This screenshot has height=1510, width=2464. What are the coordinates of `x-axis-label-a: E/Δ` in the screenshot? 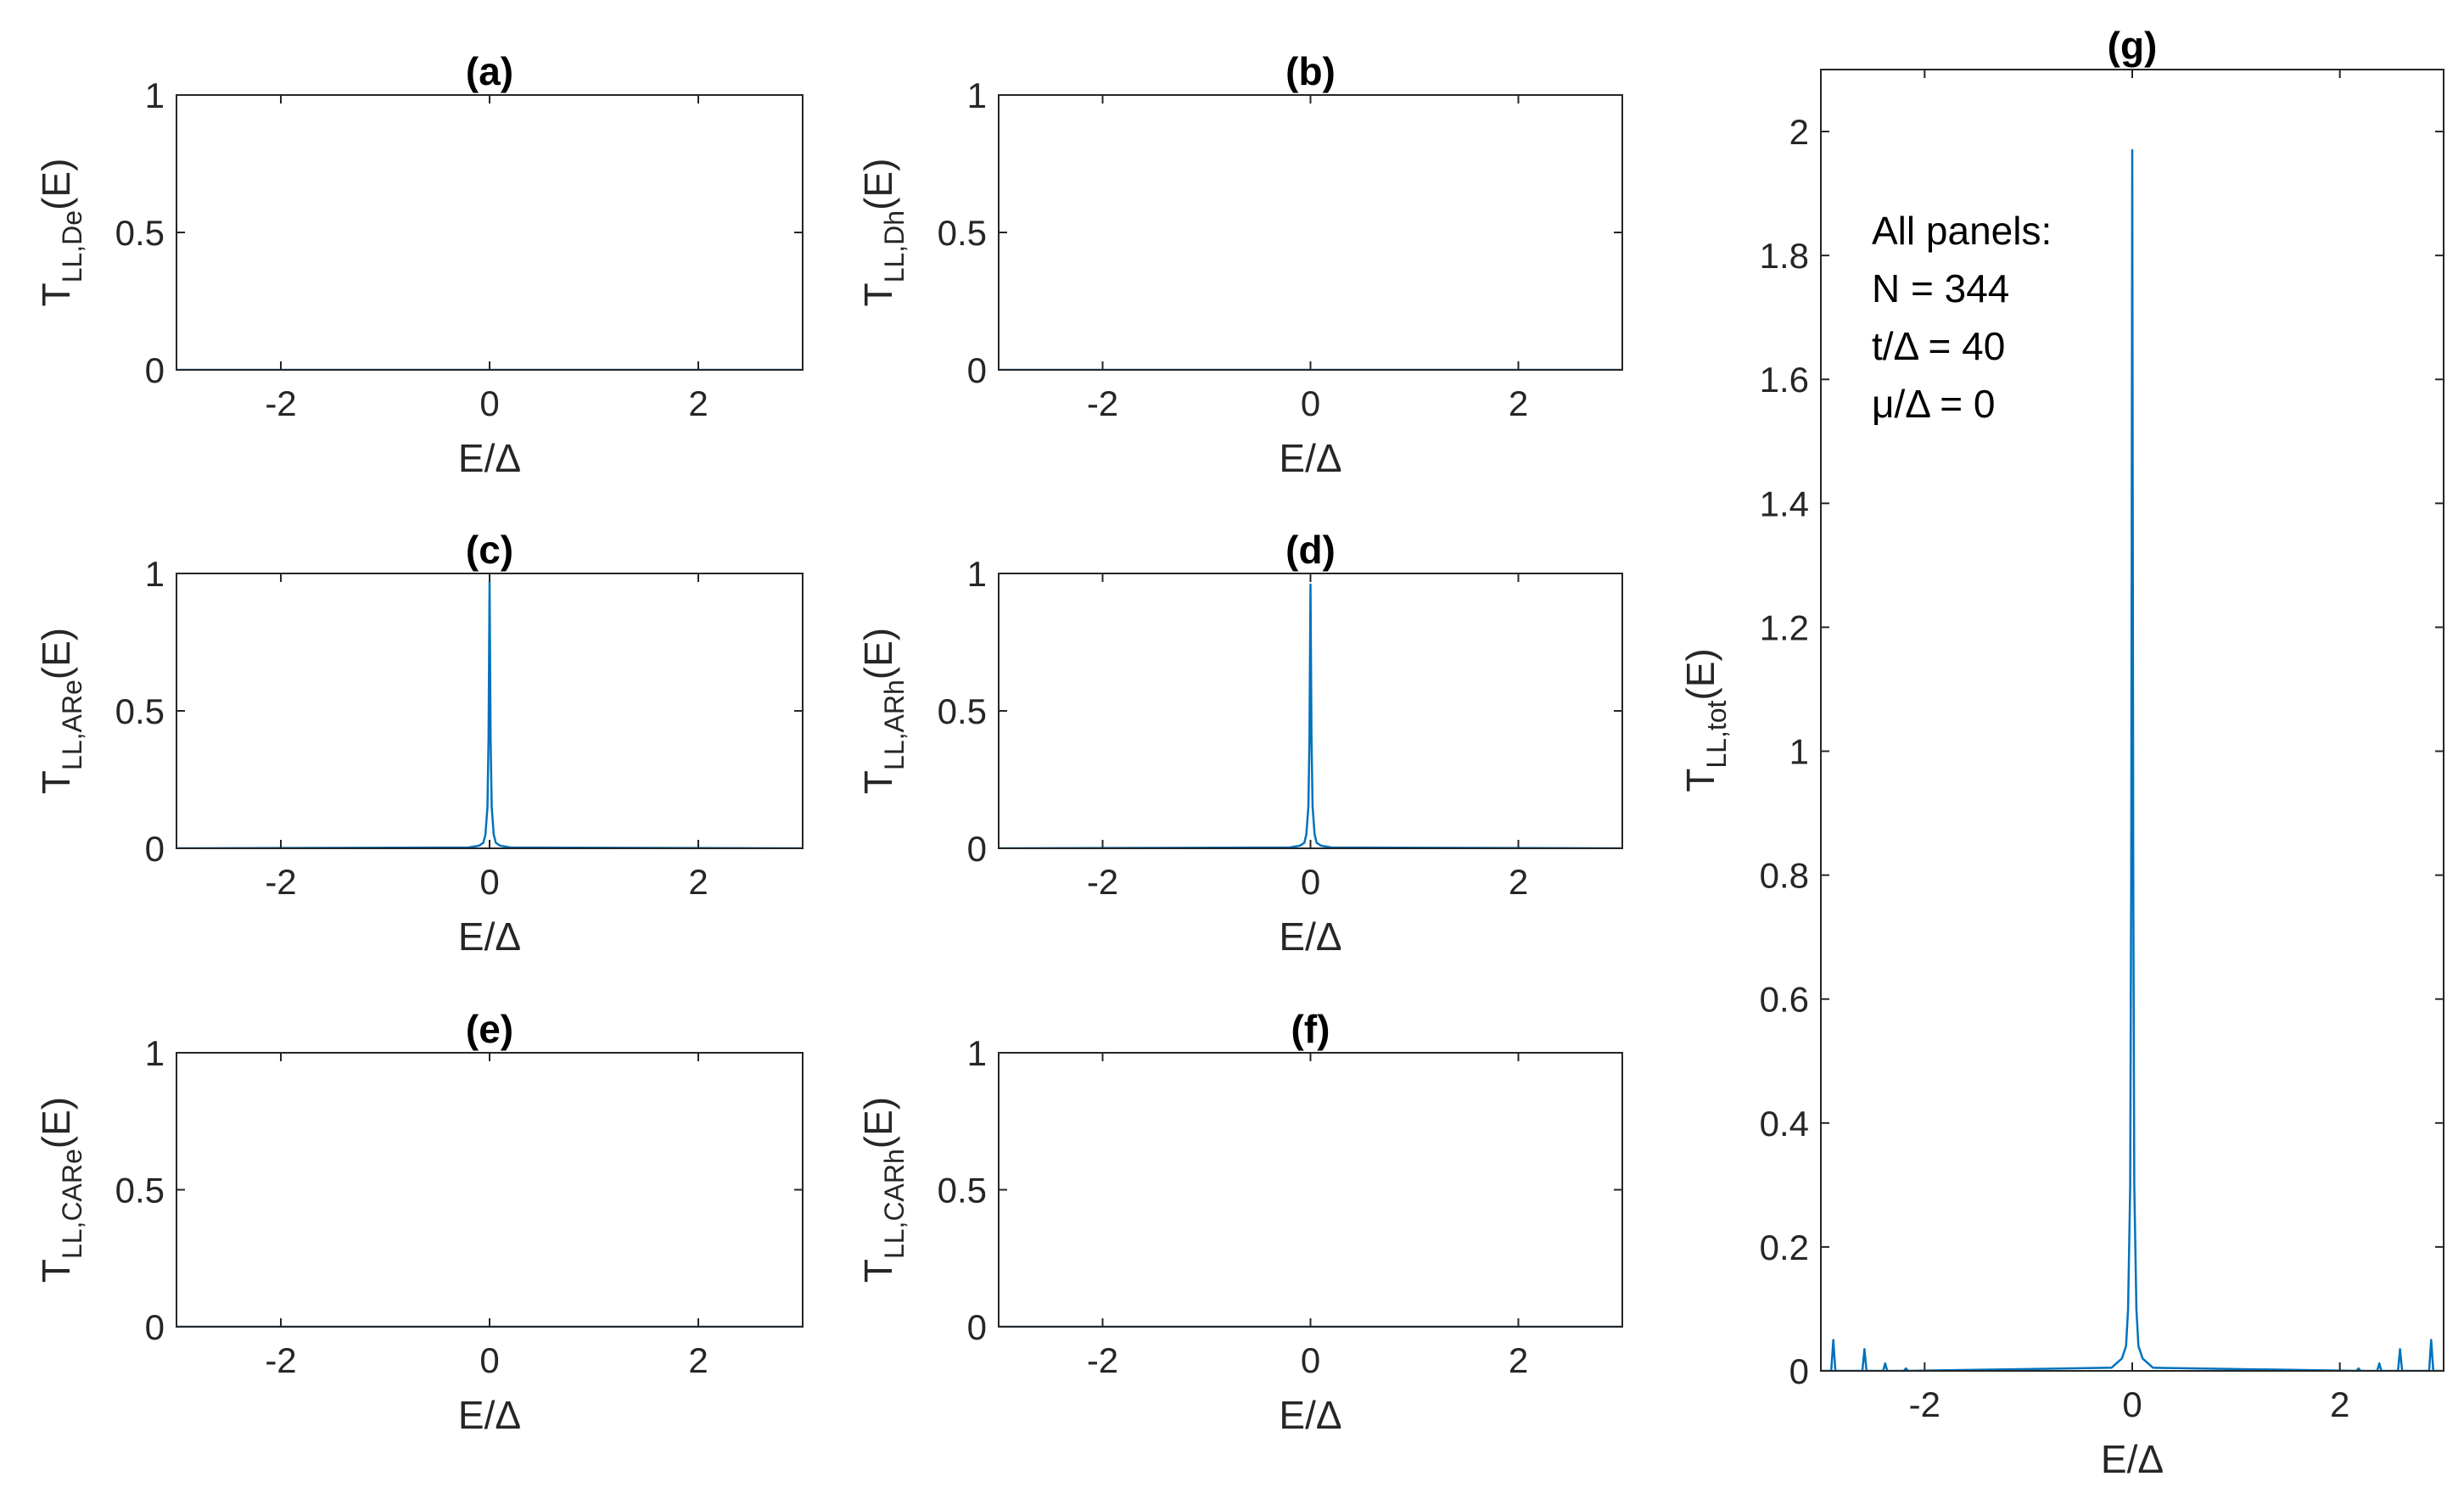 It's located at (490, 458).